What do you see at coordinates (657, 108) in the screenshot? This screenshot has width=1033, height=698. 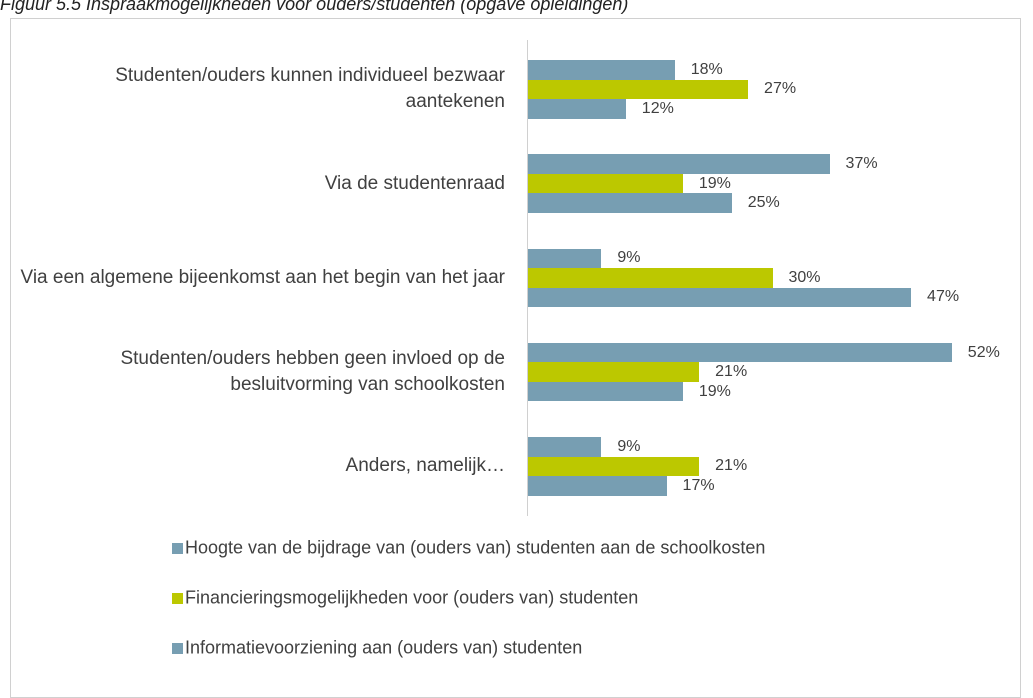 I see `value-label: 12%` at bounding box center [657, 108].